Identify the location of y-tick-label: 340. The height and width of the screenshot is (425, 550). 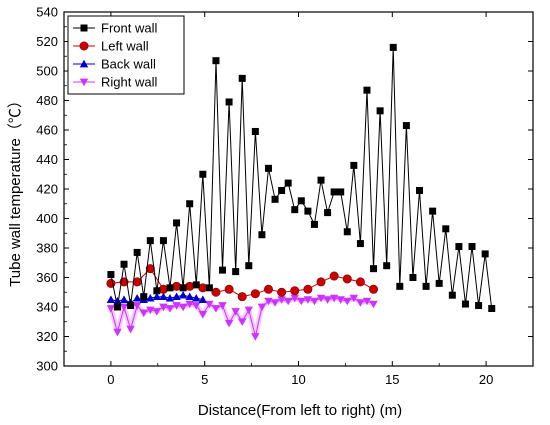
(47, 307).